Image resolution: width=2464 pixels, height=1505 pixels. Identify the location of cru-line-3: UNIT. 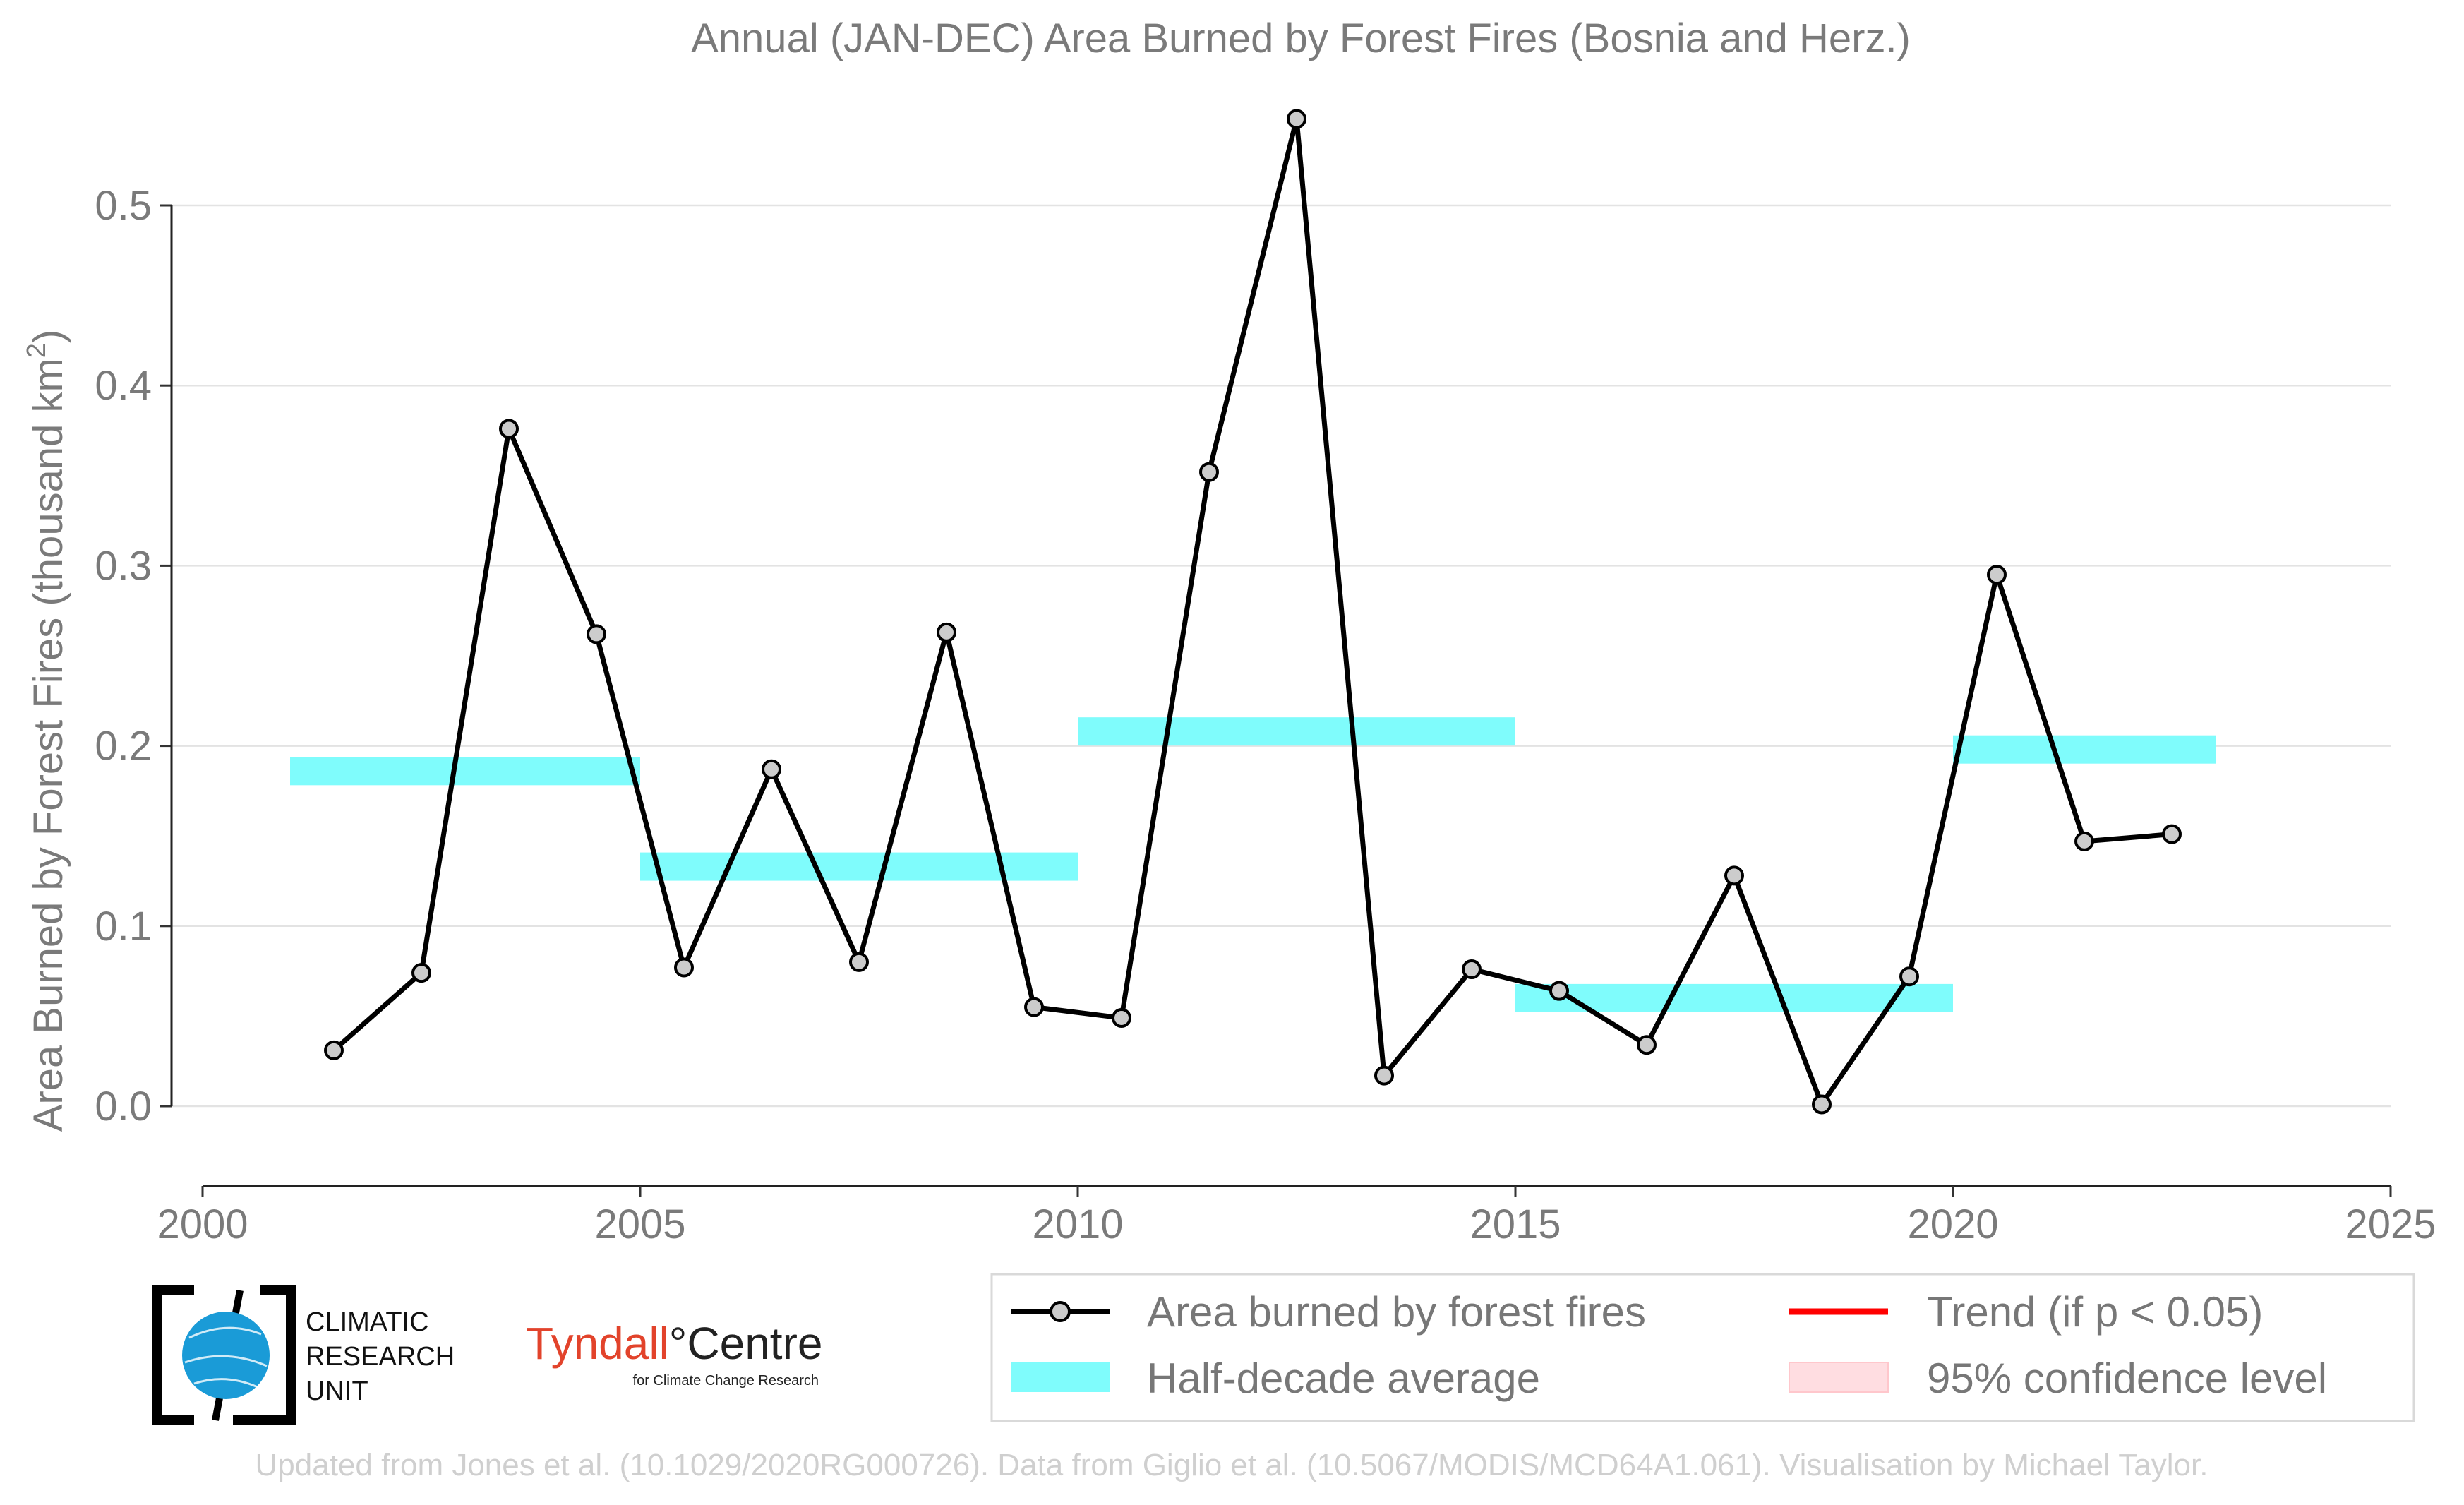
(337, 1391).